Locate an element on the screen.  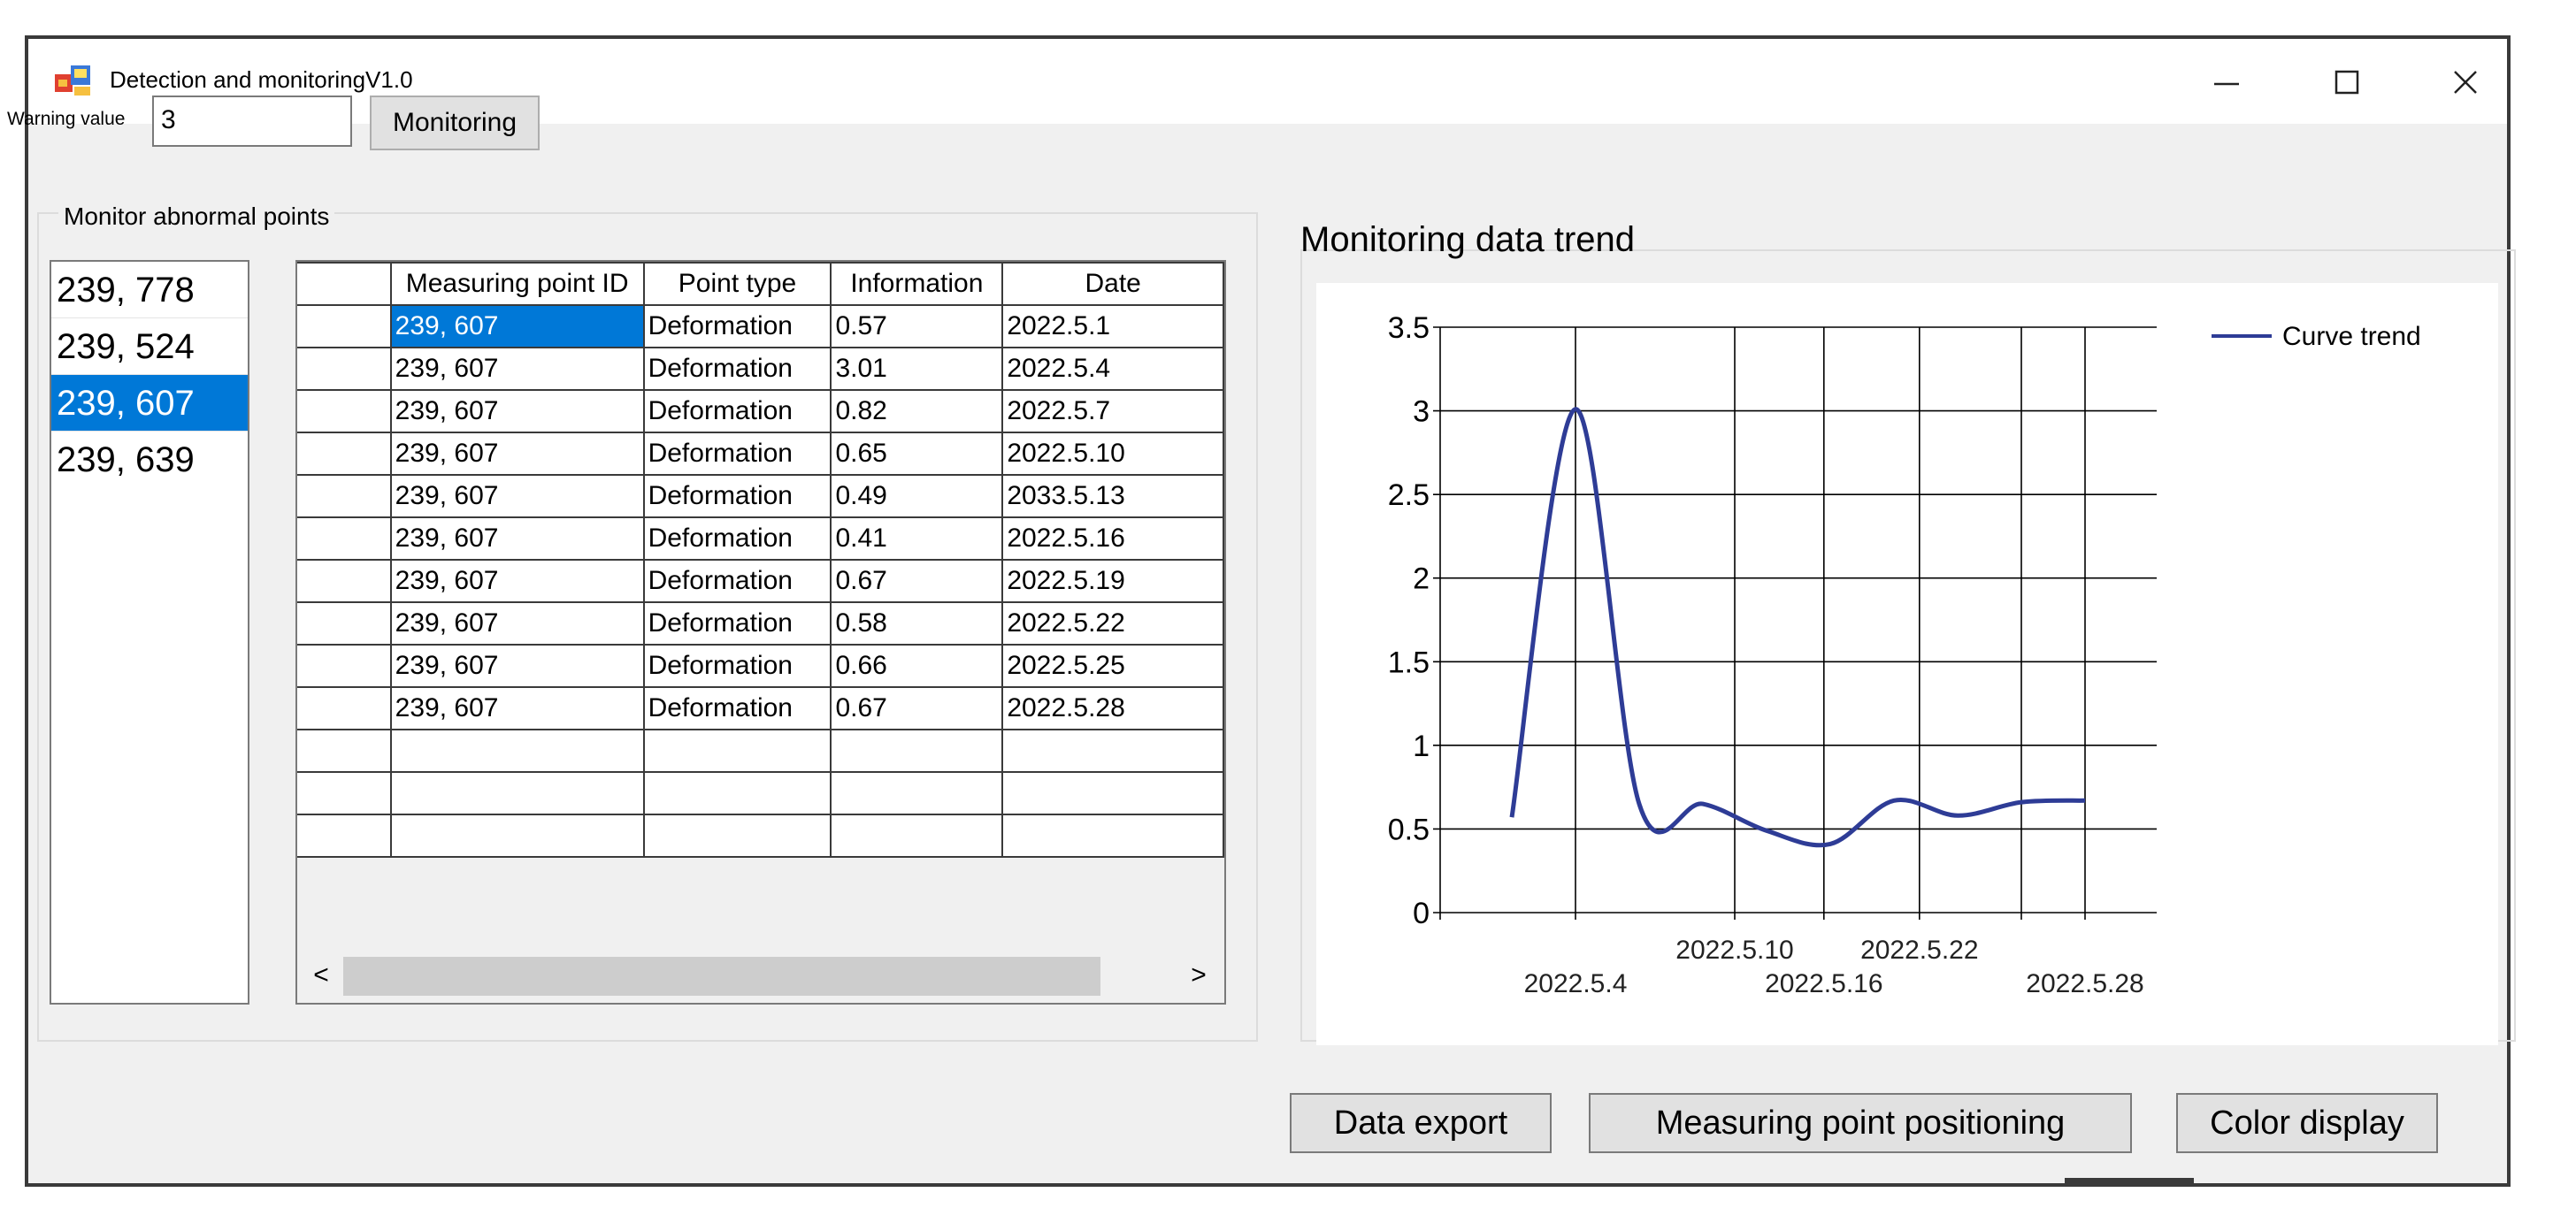
table-cell: 2022.5.10 is located at coordinates (1112, 454).